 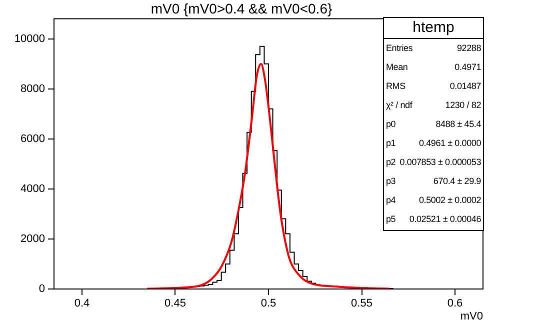 I want to click on annotation: 0.02521 ± 0.00046, so click(x=445, y=219).